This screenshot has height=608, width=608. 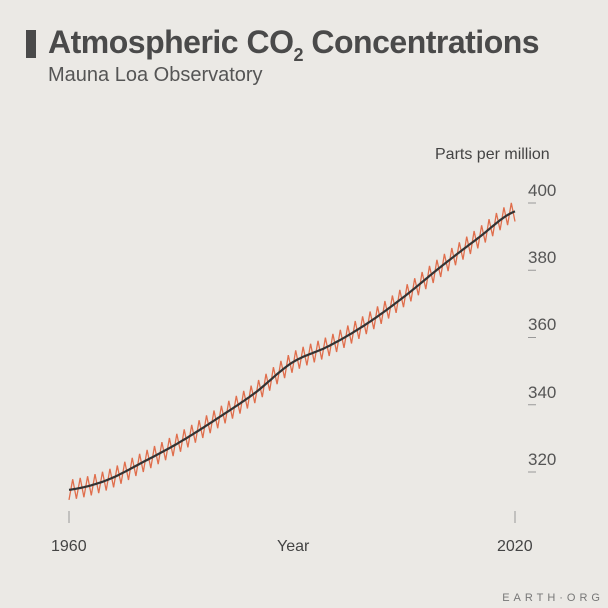 I want to click on y-tick-label-380: 380, so click(x=542, y=257).